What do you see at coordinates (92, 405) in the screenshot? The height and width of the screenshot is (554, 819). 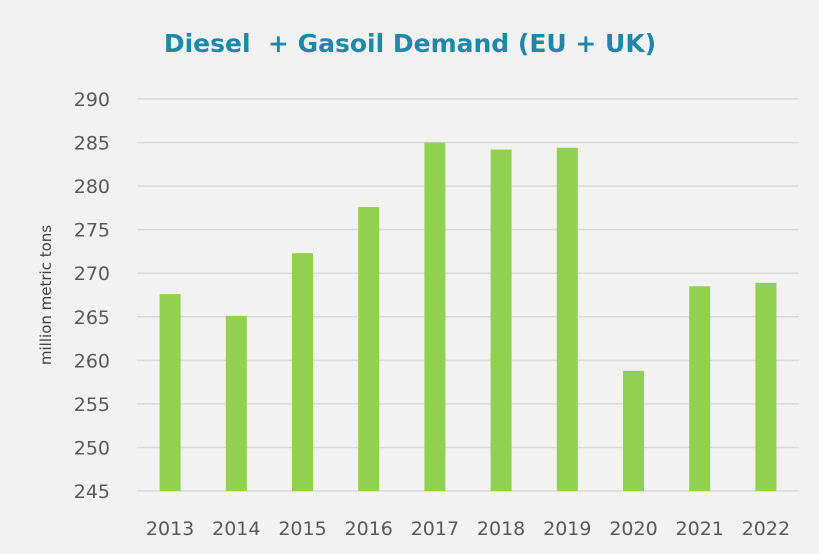 I see `y-tick-label: 255` at bounding box center [92, 405].